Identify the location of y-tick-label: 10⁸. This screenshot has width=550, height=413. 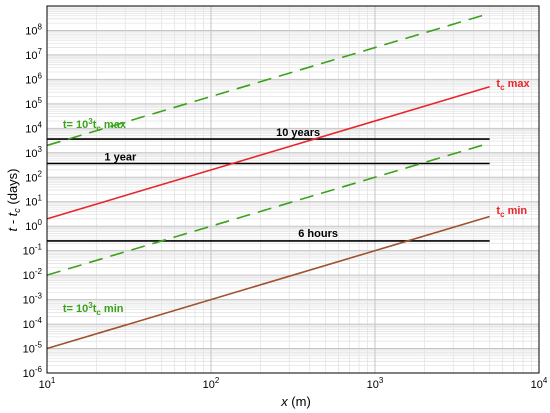
(33, 29).